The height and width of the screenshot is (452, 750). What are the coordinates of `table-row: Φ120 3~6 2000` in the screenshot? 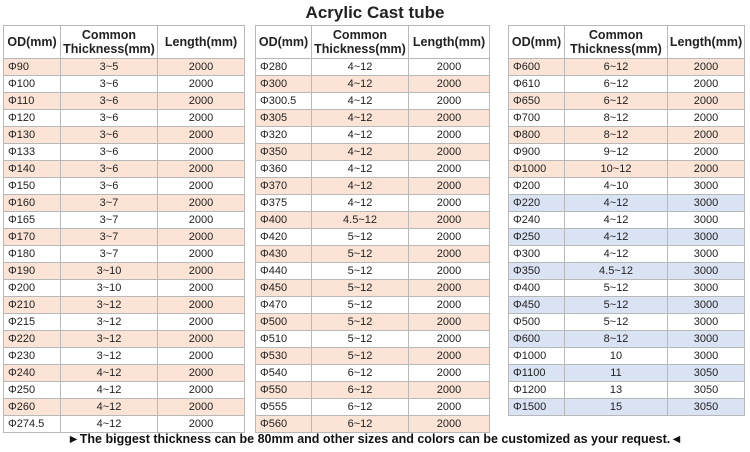 It's located at (124, 118).